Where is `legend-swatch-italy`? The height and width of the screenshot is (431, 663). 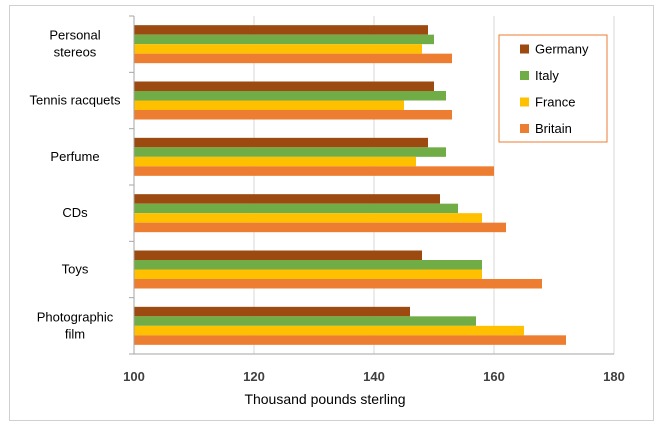 legend-swatch-italy is located at coordinates (524, 75).